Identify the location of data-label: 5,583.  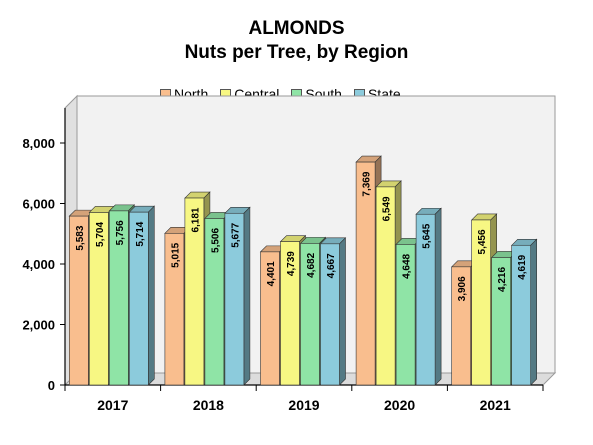
(80, 237).